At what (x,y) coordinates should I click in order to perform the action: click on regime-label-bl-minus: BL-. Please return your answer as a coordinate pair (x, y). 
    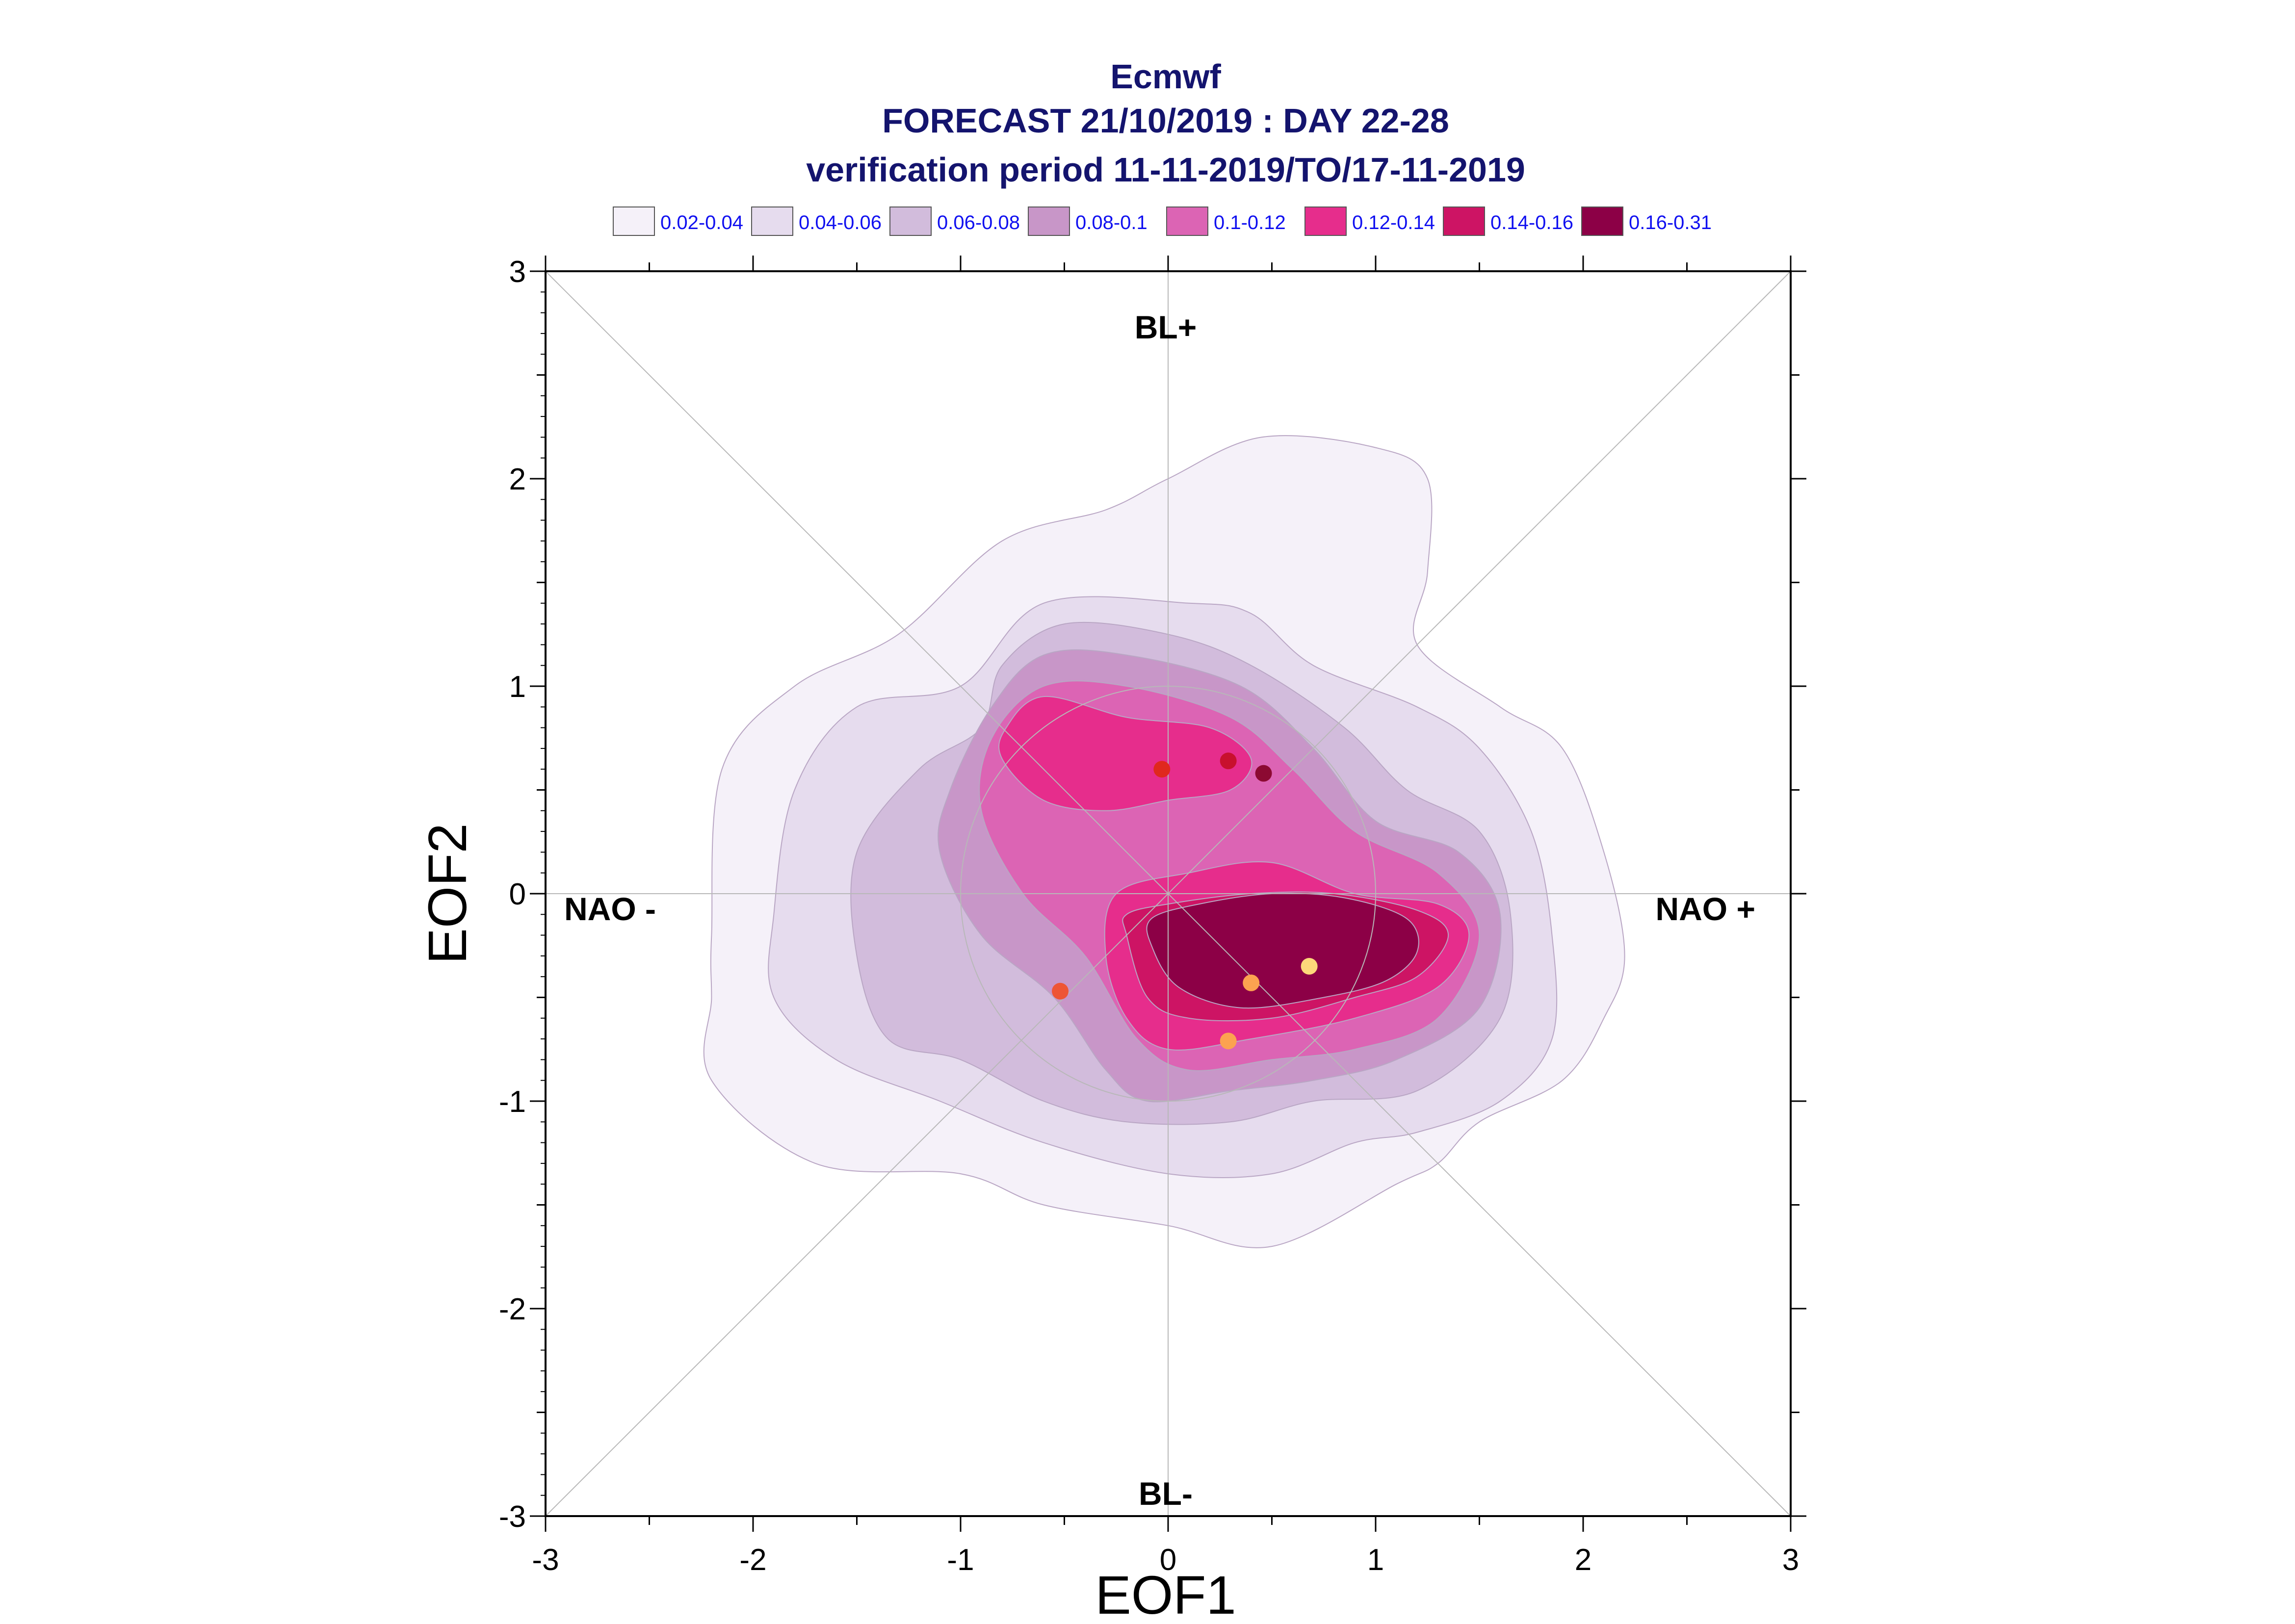
    Looking at the image, I should click on (1166, 1493).